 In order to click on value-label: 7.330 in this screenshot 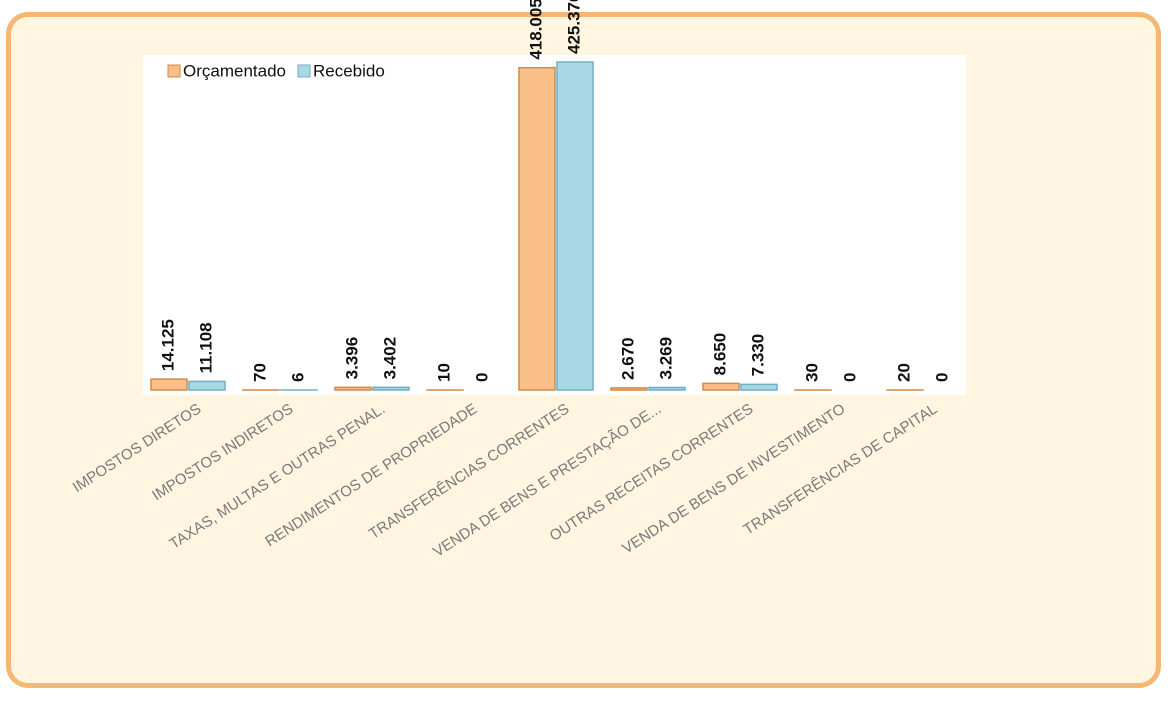, I will do `click(757, 355)`.